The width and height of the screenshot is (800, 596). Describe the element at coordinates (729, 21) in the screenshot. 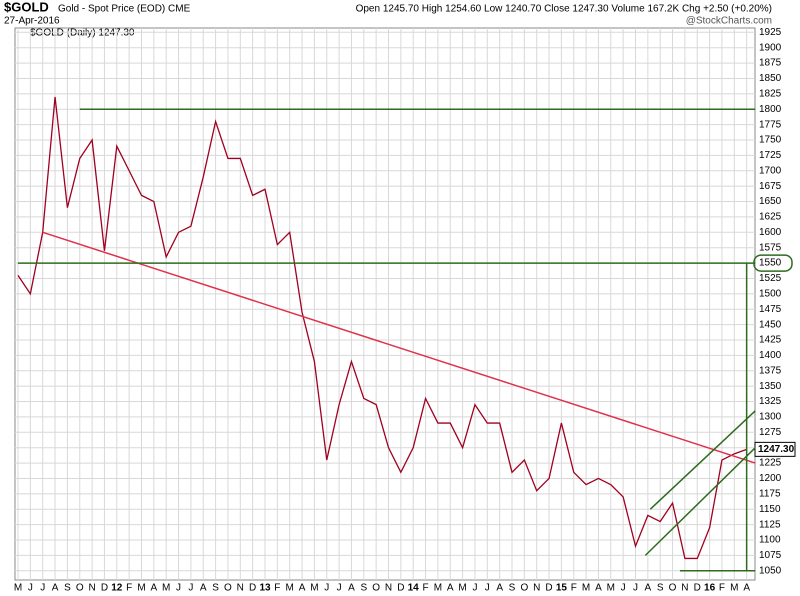

I see `credit: @StockCharts.com` at that location.